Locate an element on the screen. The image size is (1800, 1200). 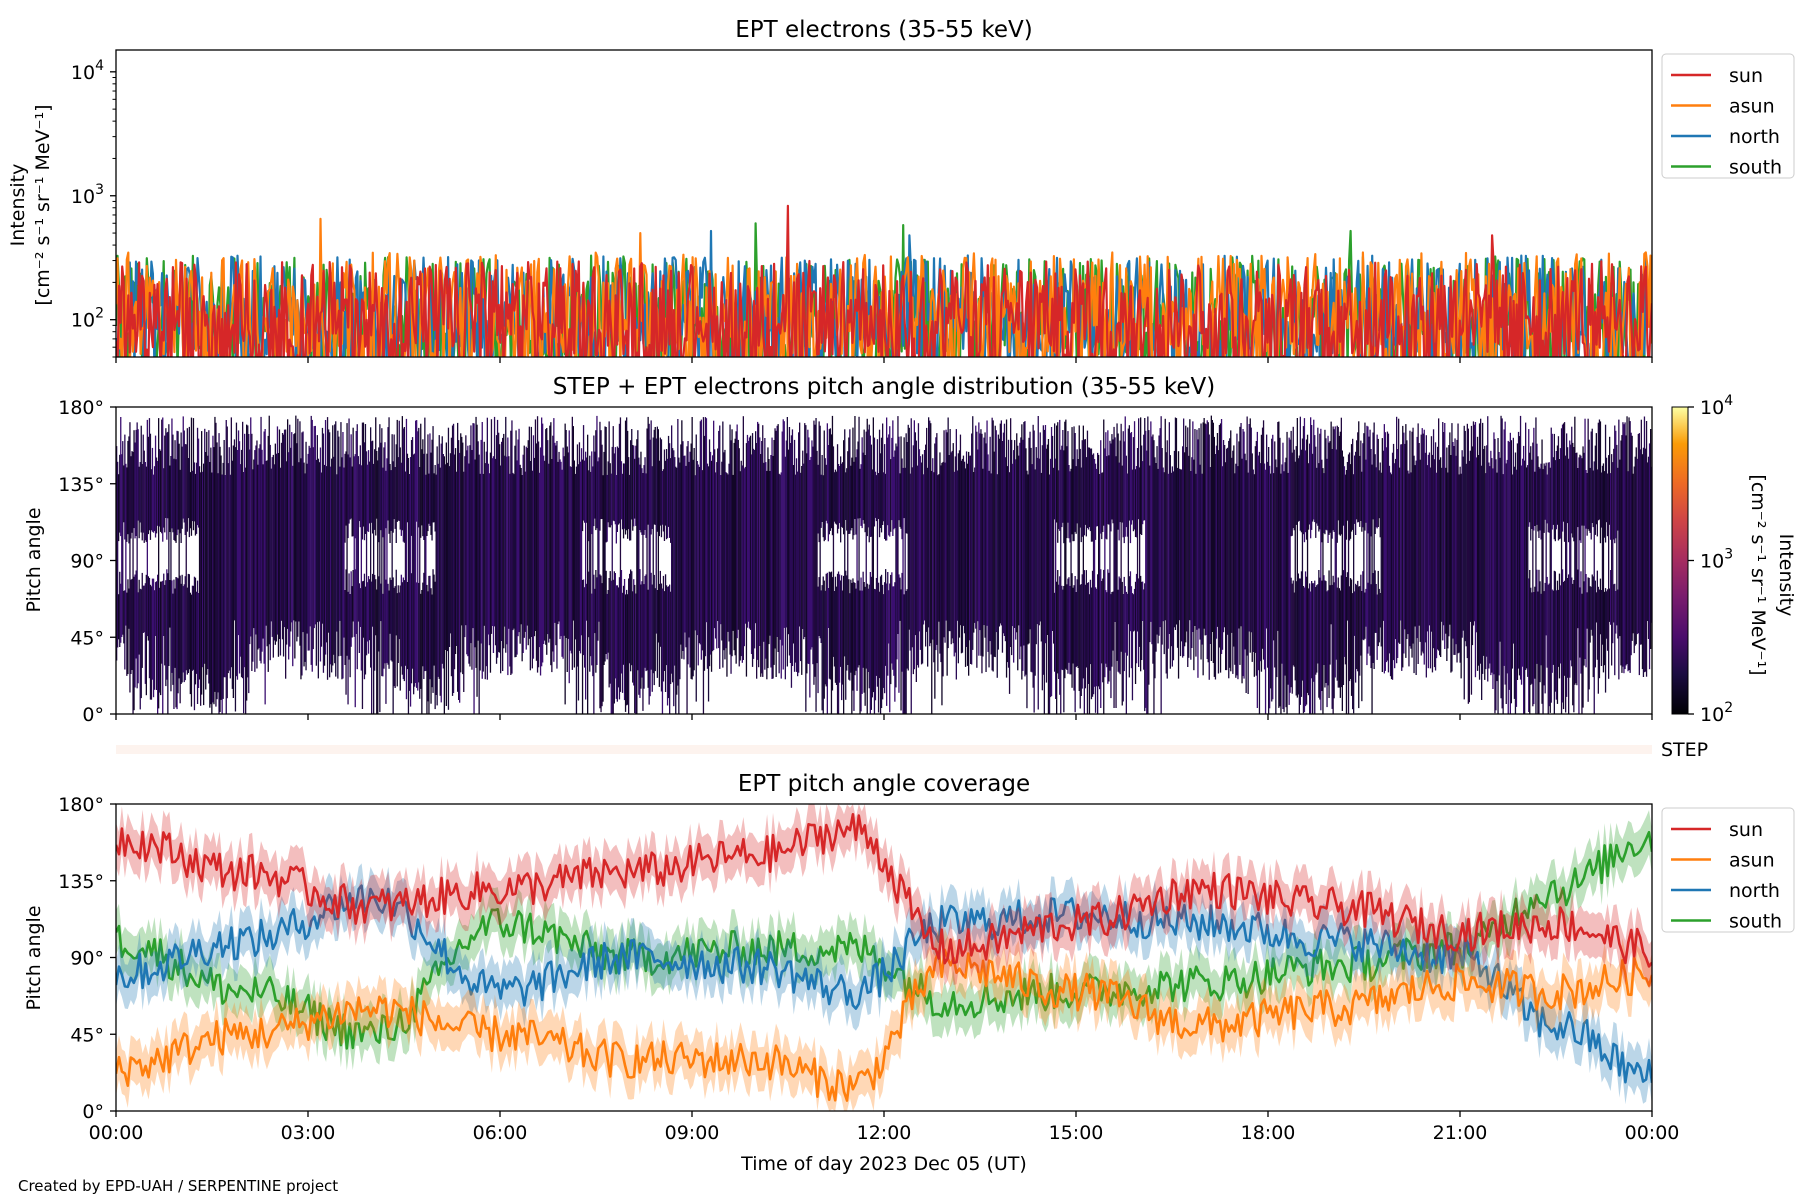
legend-label-south: south is located at coordinates (1755, 168).